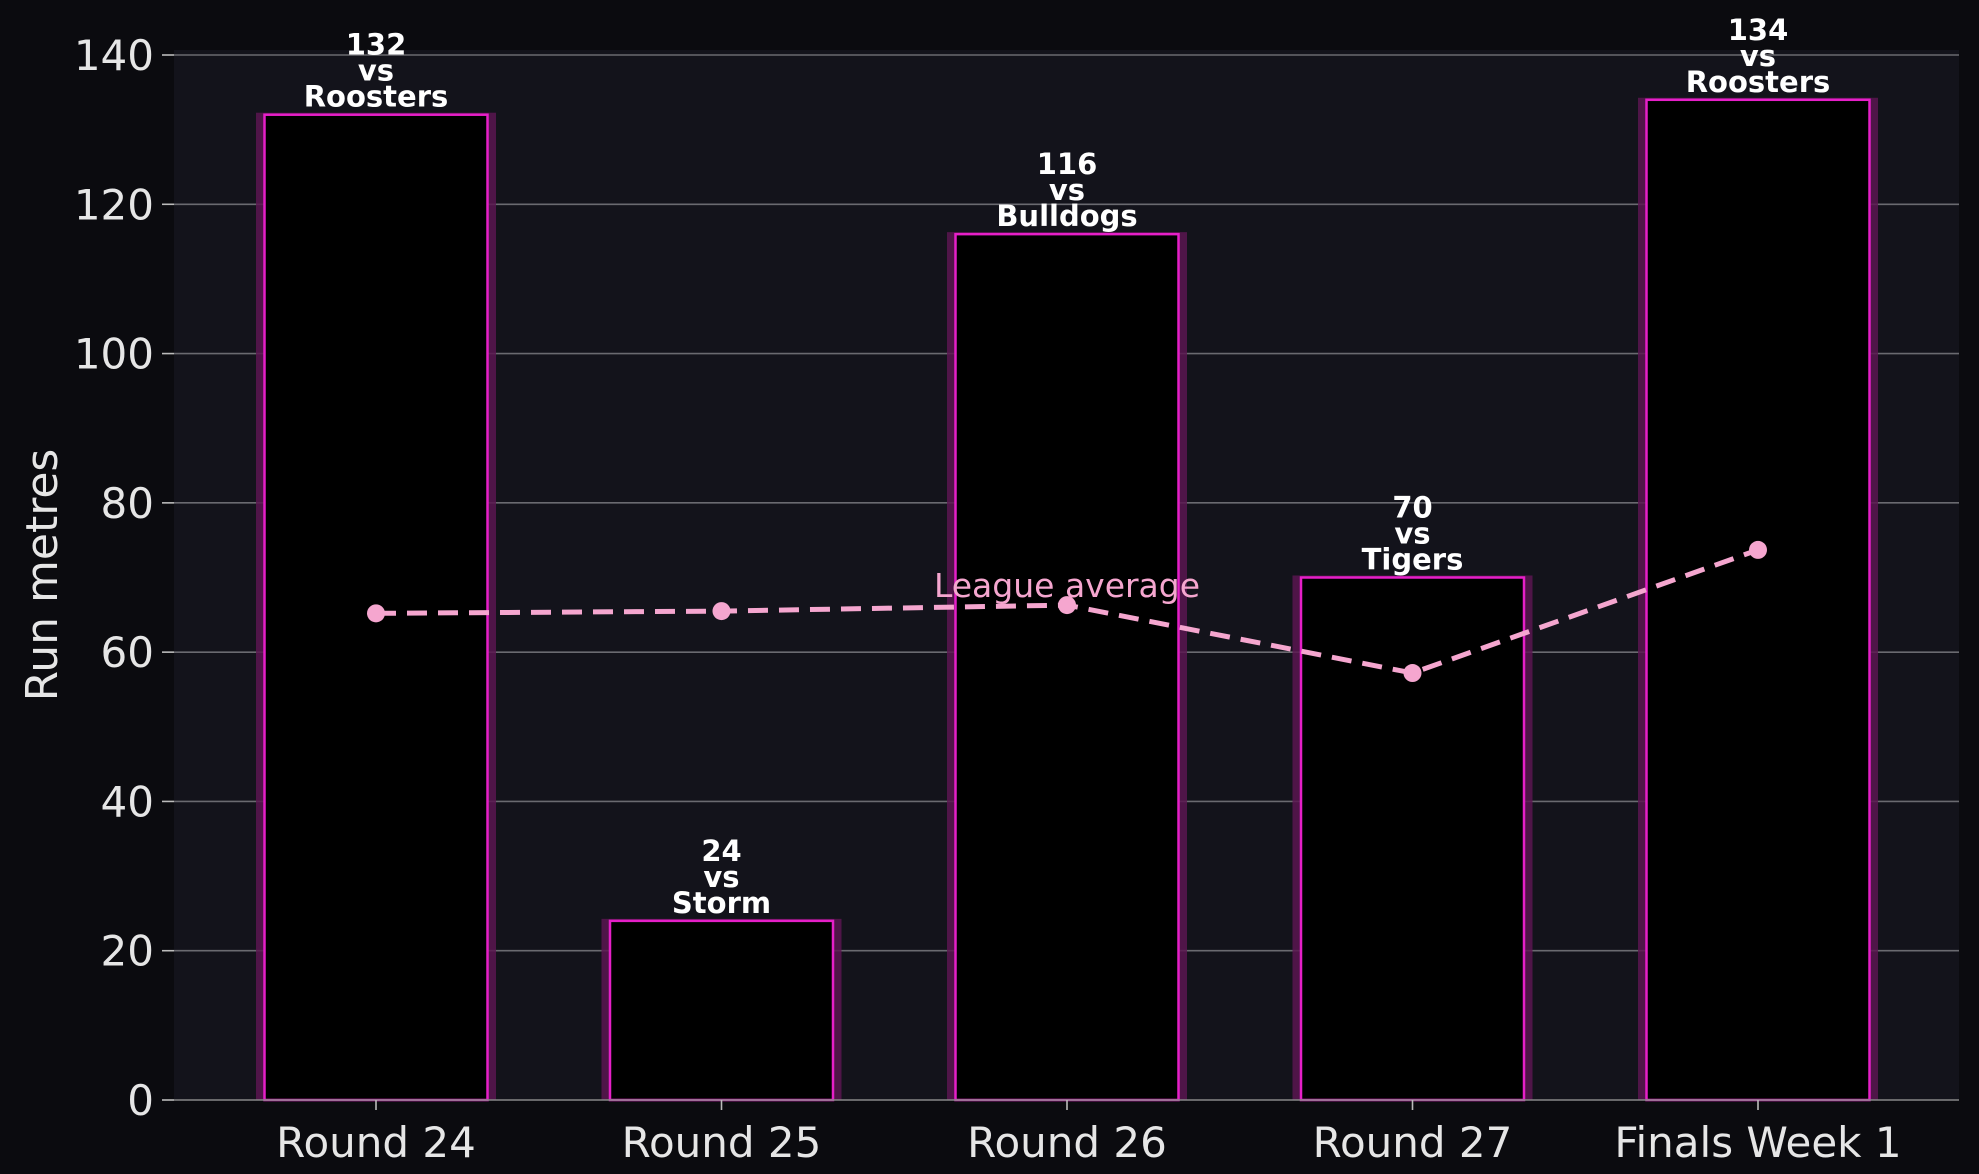 This screenshot has width=1979, height=1174. Describe the element at coordinates (376, 45) in the screenshot. I see `bar-data-label: 132` at that location.